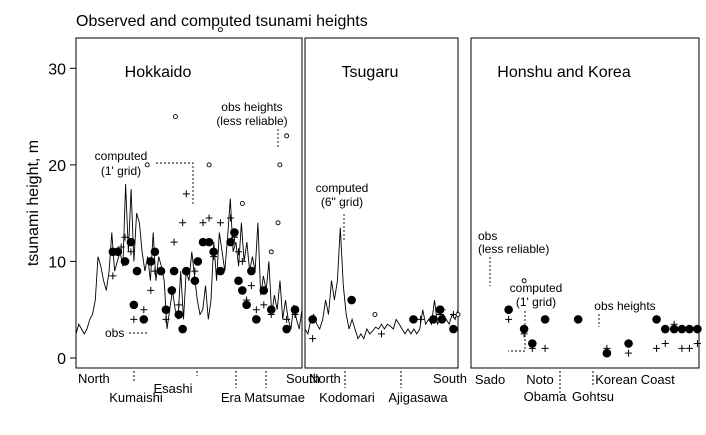 This screenshot has height=435, width=706. What do you see at coordinates (490, 379) in the screenshot?
I see `location-label: Sado` at bounding box center [490, 379].